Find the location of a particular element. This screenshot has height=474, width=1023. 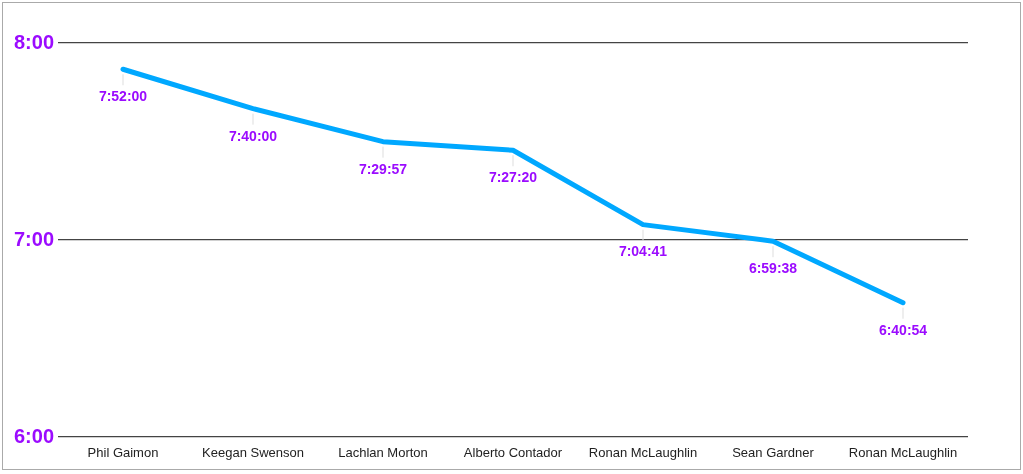

data-label: 6:59:38 is located at coordinates (773, 268).